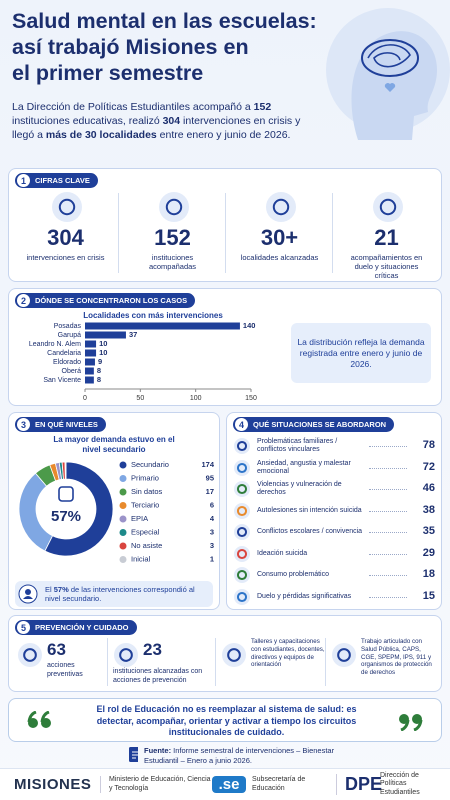 The width and height of the screenshot is (450, 800). What do you see at coordinates (85, 398) in the screenshot?
I see `x-tick-label: 0` at bounding box center [85, 398].